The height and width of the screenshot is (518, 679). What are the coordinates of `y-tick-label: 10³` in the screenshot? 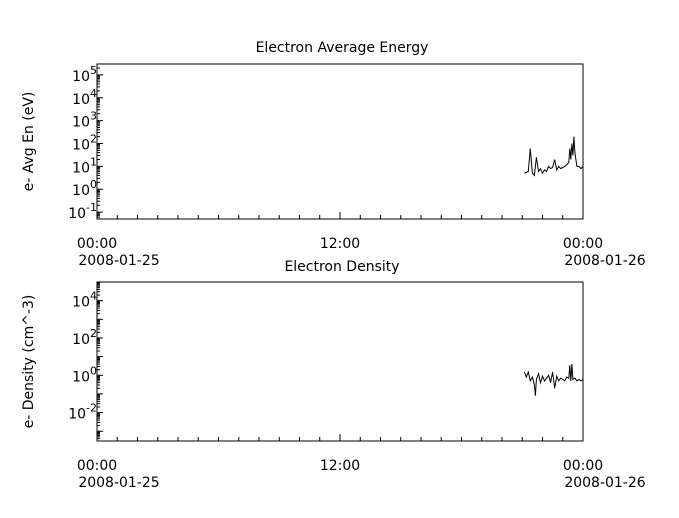 It's located at (84, 120).